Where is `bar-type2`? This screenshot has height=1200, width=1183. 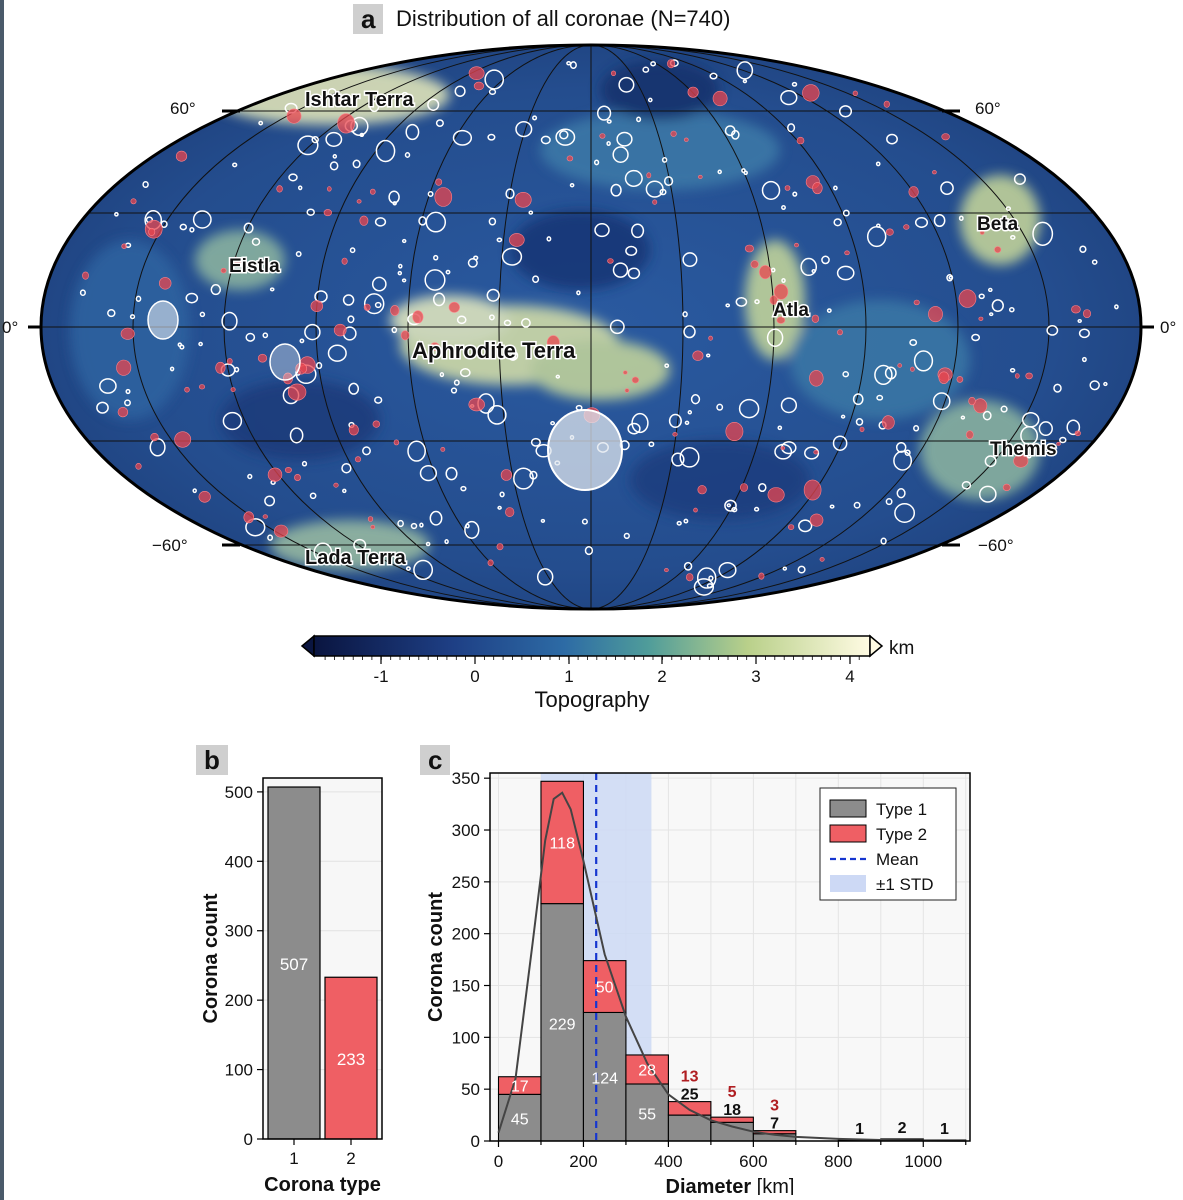
bar-type2 is located at coordinates (562, 842).